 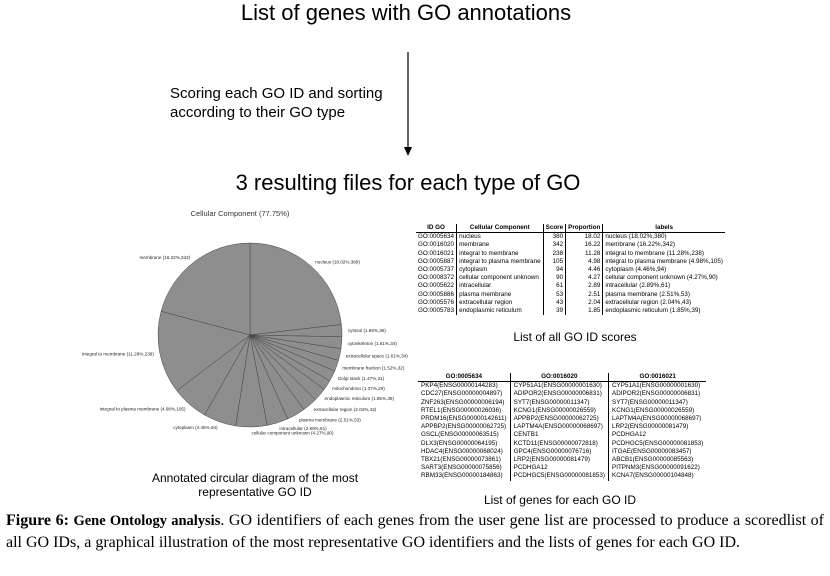 What do you see at coordinates (437, 245) in the screenshot?
I see `cell: GO:0016020` at bounding box center [437, 245].